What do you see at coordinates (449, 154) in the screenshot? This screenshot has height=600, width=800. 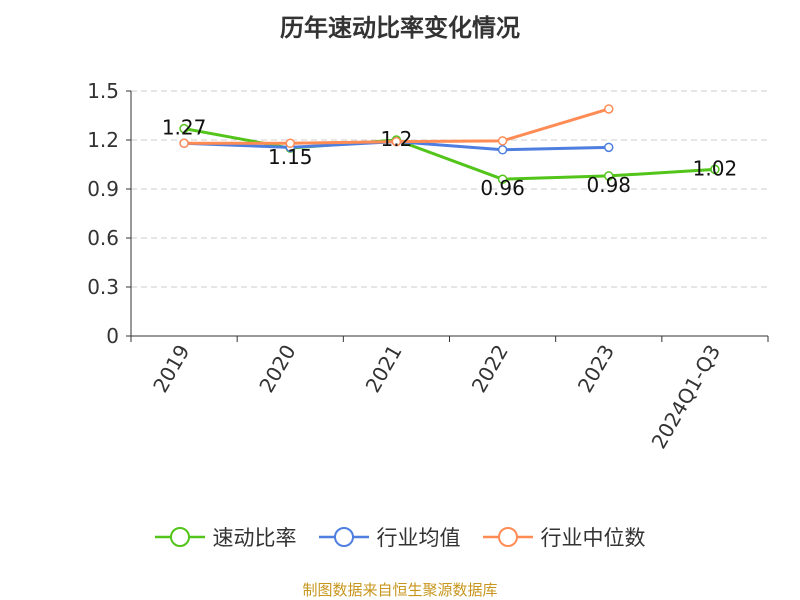 I see `series-line` at bounding box center [449, 154].